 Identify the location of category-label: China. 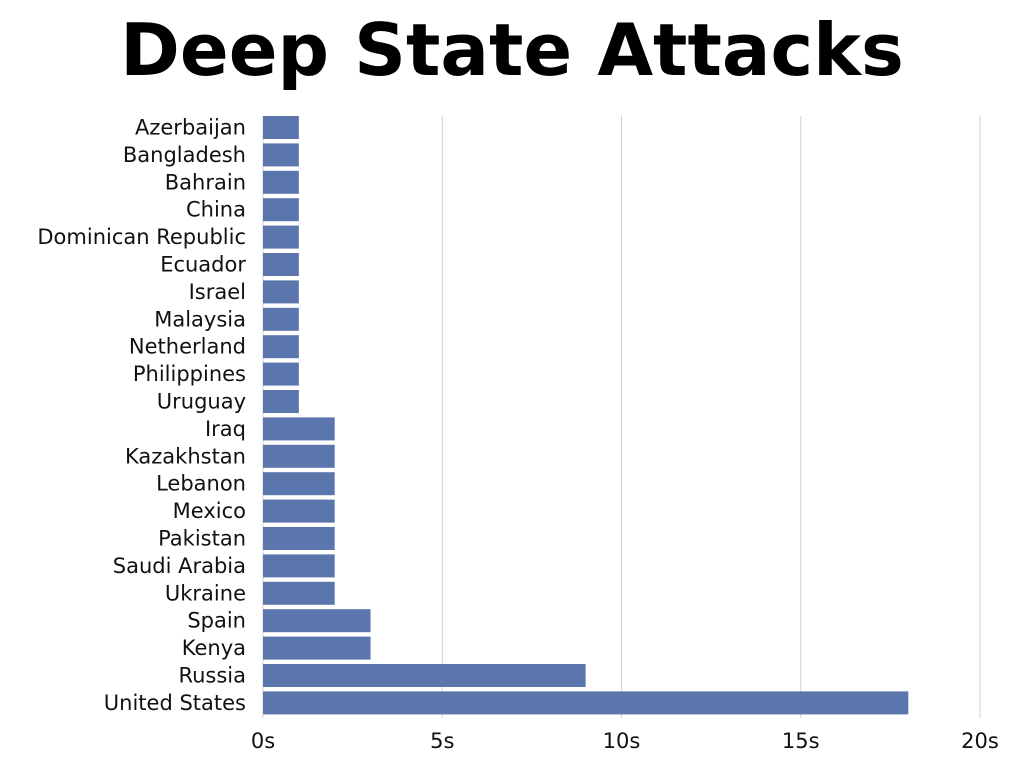
(216, 210).